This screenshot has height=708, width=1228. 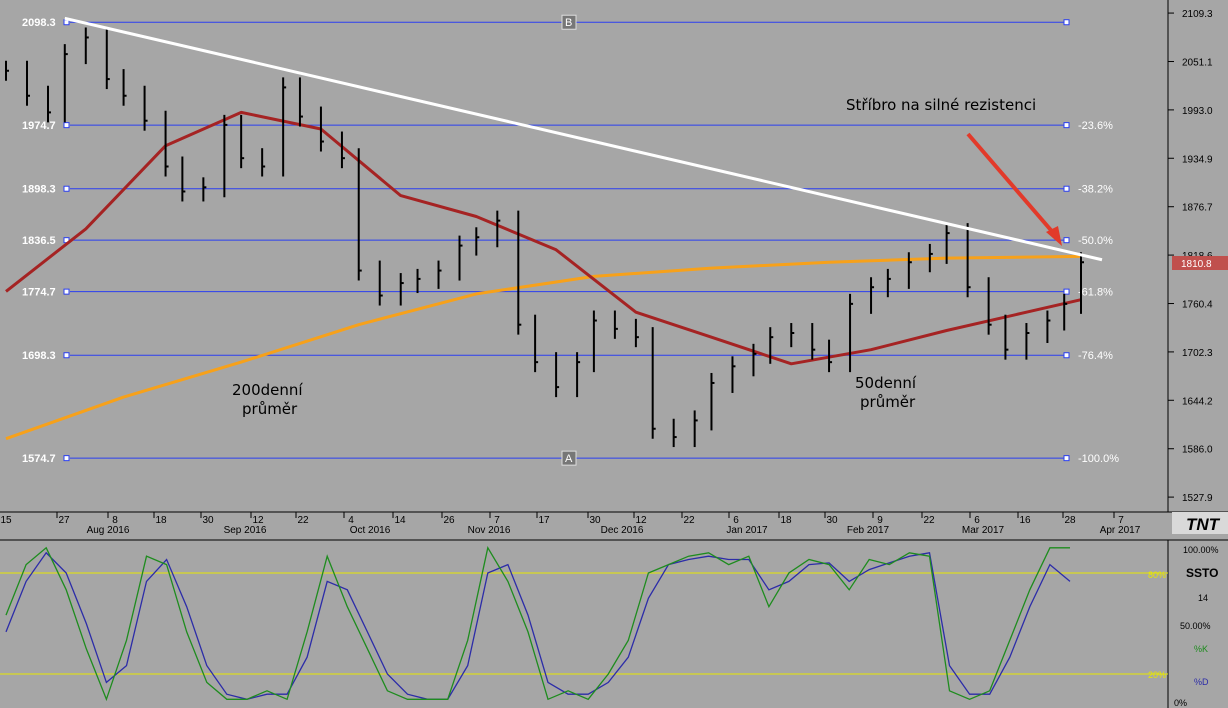 What do you see at coordinates (1012, 185) in the screenshot?
I see `resistance-arrow` at bounding box center [1012, 185].